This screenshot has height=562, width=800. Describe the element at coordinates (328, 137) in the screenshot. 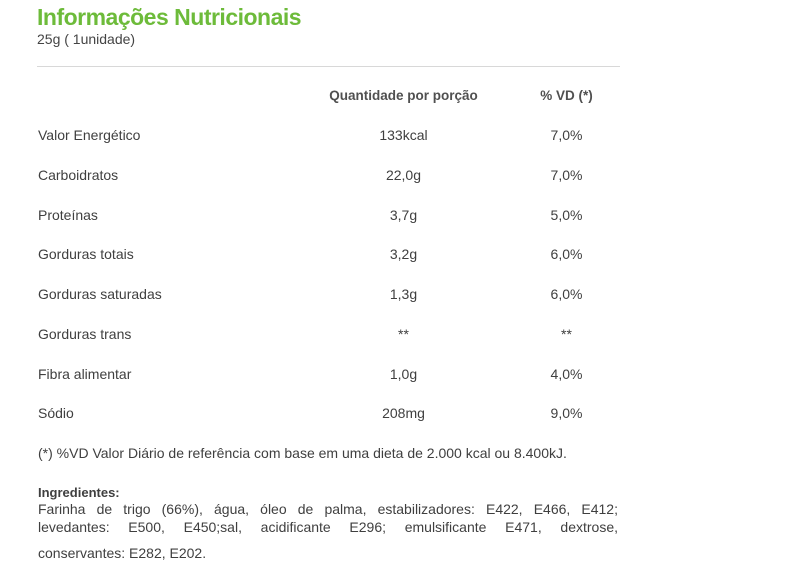

I see `table-row: Valor Energético 133kcal 7,0%` at that location.